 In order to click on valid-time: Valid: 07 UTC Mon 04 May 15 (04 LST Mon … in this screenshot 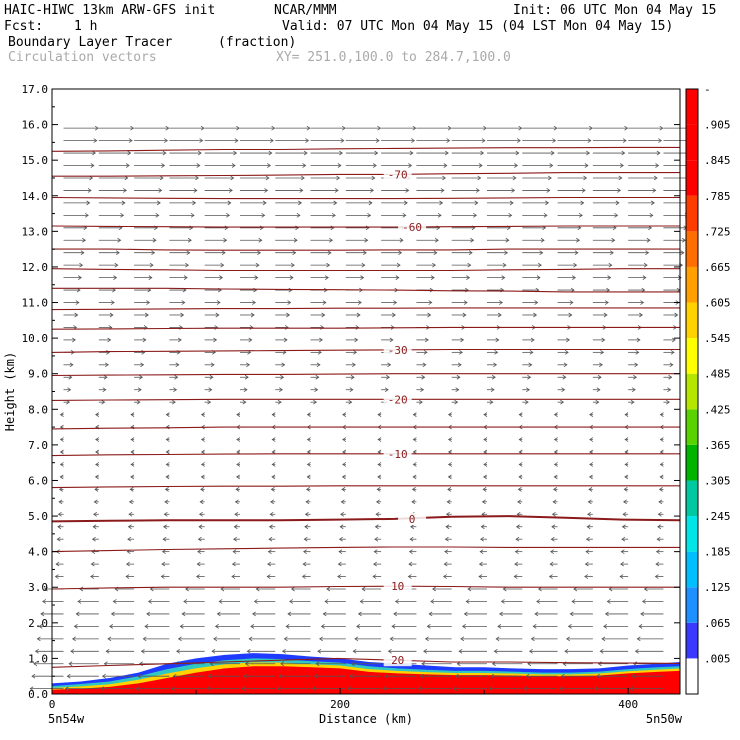, I will do `click(478, 26)`.